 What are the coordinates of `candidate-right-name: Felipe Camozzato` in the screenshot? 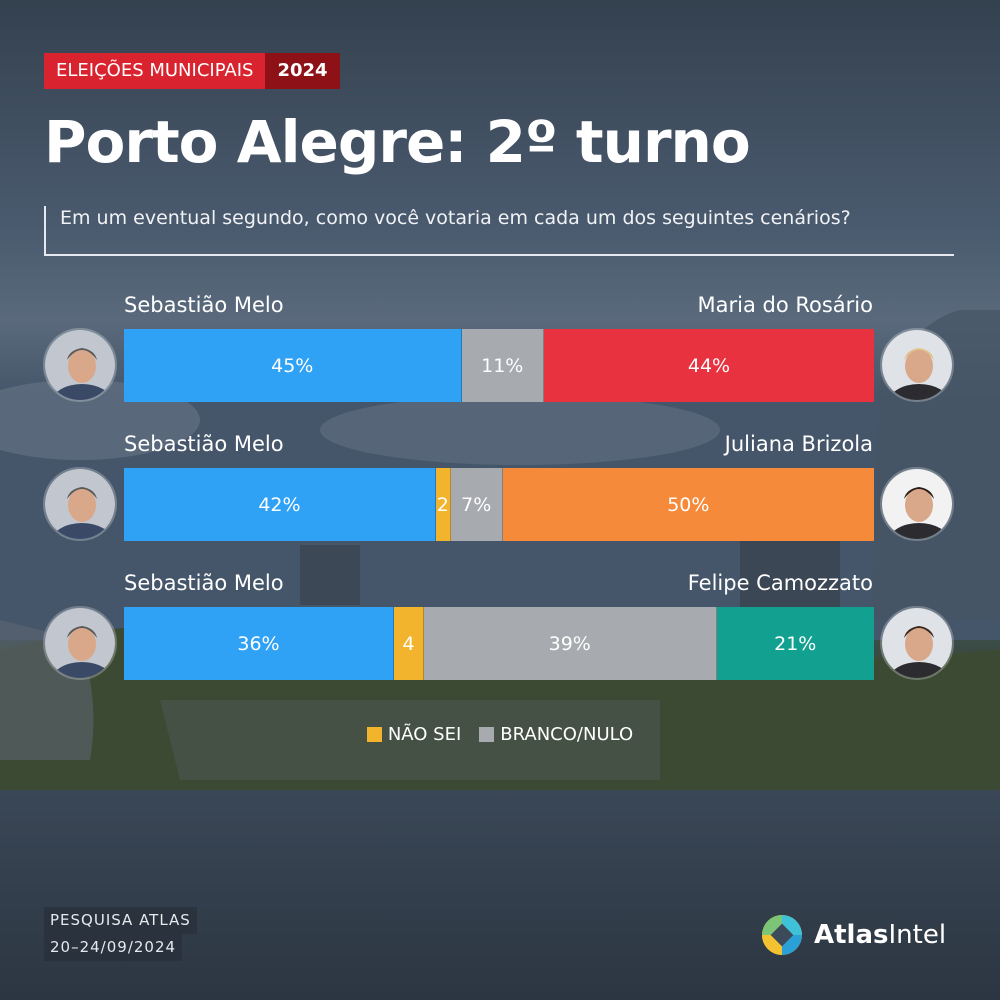 It's located at (780, 583).